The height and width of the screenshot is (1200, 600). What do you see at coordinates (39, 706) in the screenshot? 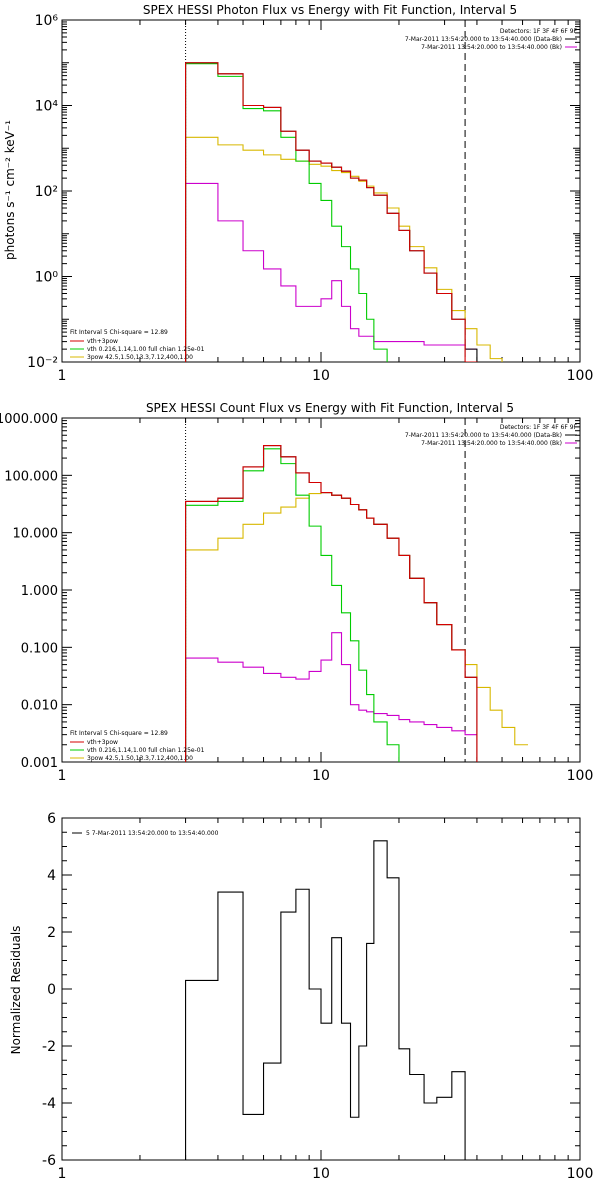
I see `y-tick-label: 0.010` at bounding box center [39, 706].